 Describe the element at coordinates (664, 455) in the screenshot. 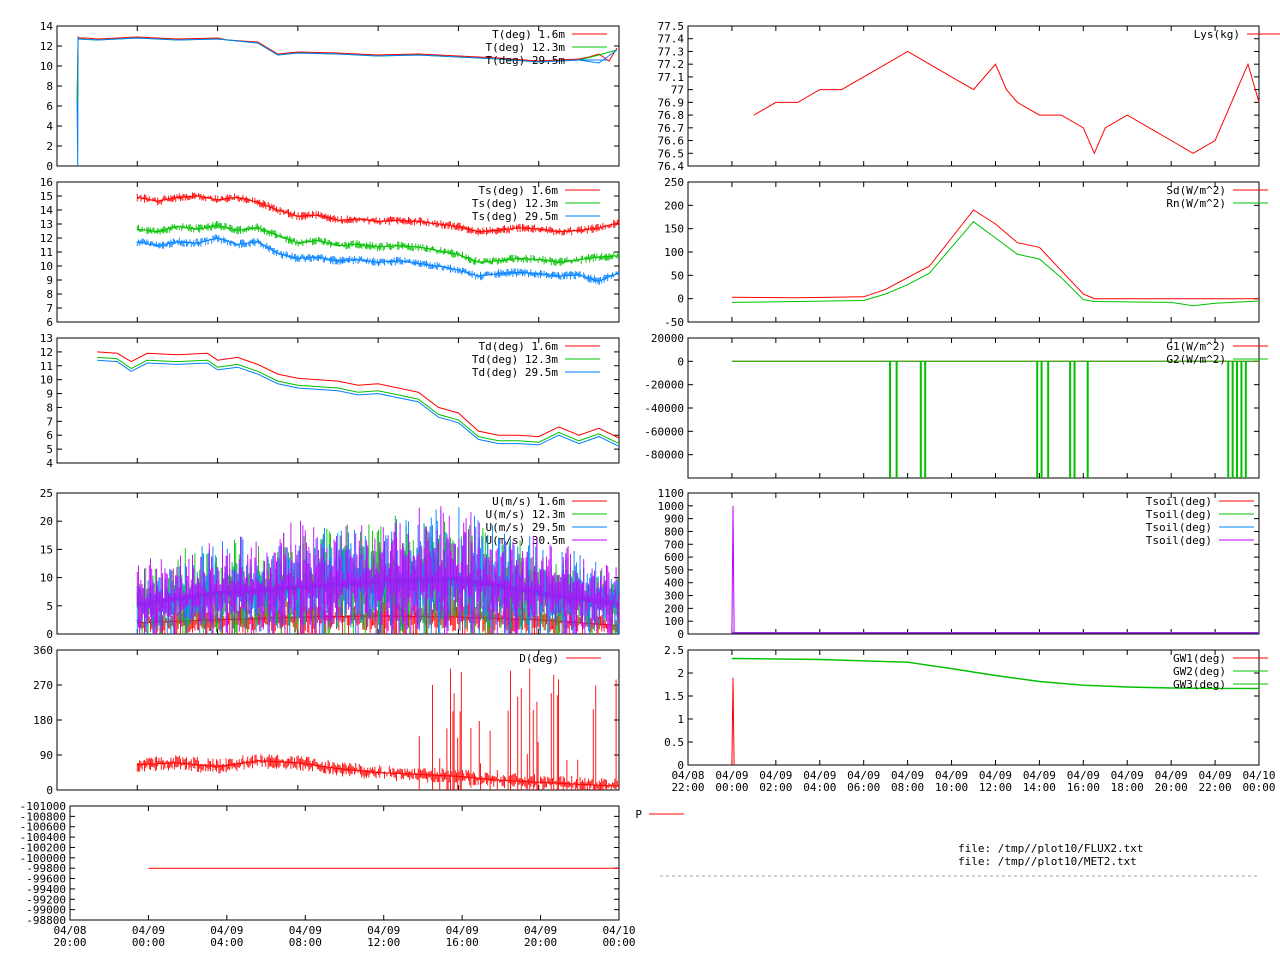

I see `y-tick-label: -80000` at that location.